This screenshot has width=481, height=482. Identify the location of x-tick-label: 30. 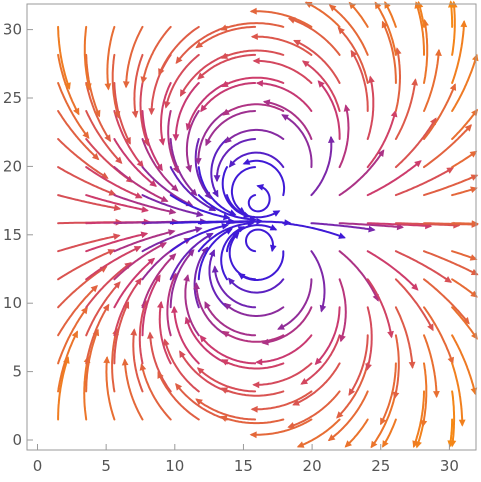
(449, 466).